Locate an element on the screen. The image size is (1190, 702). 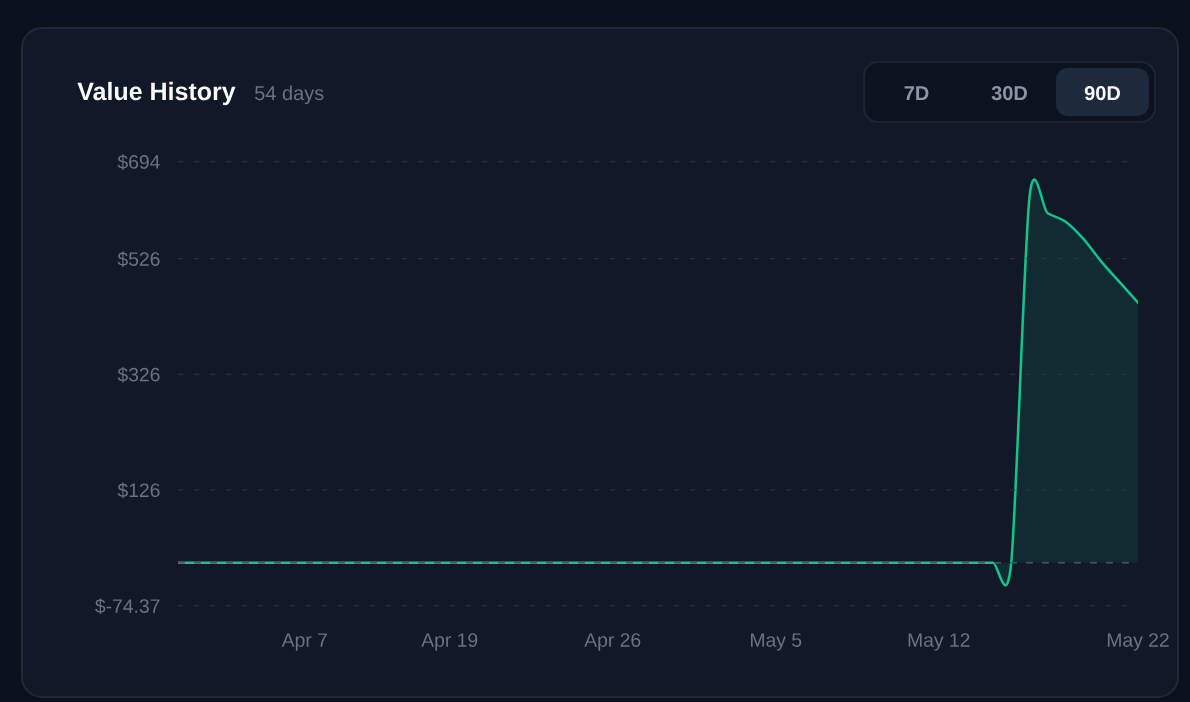
text: 90D is located at coordinates (1102, 93).